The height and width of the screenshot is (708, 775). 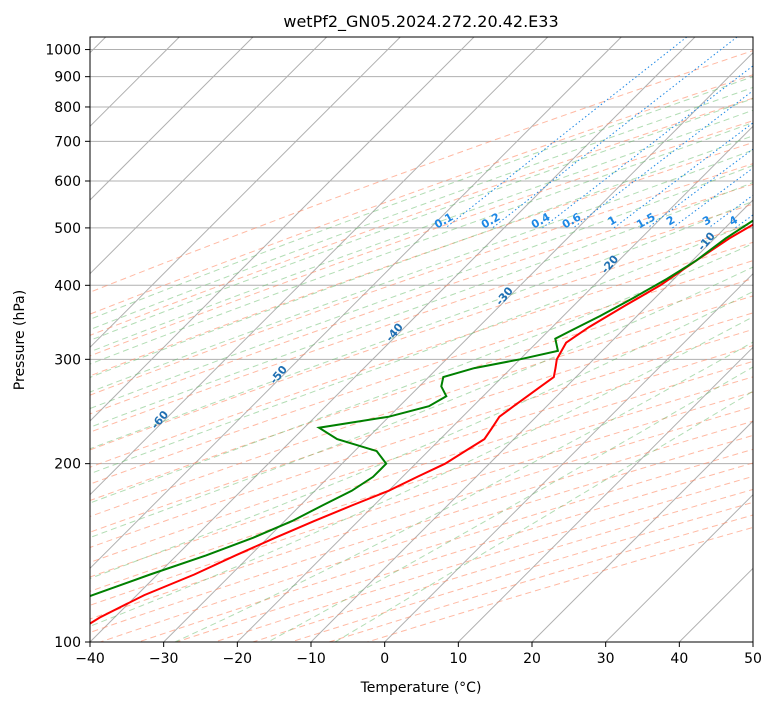 What do you see at coordinates (706, 241) in the screenshot?
I see `dry-adiabat-label: -10` at bounding box center [706, 241].